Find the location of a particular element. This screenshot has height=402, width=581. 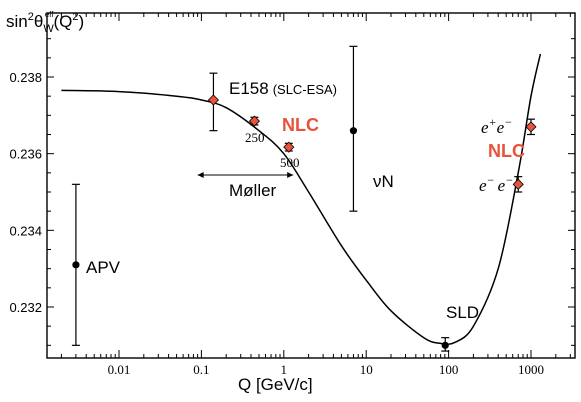

sld-point is located at coordinates (445, 345).